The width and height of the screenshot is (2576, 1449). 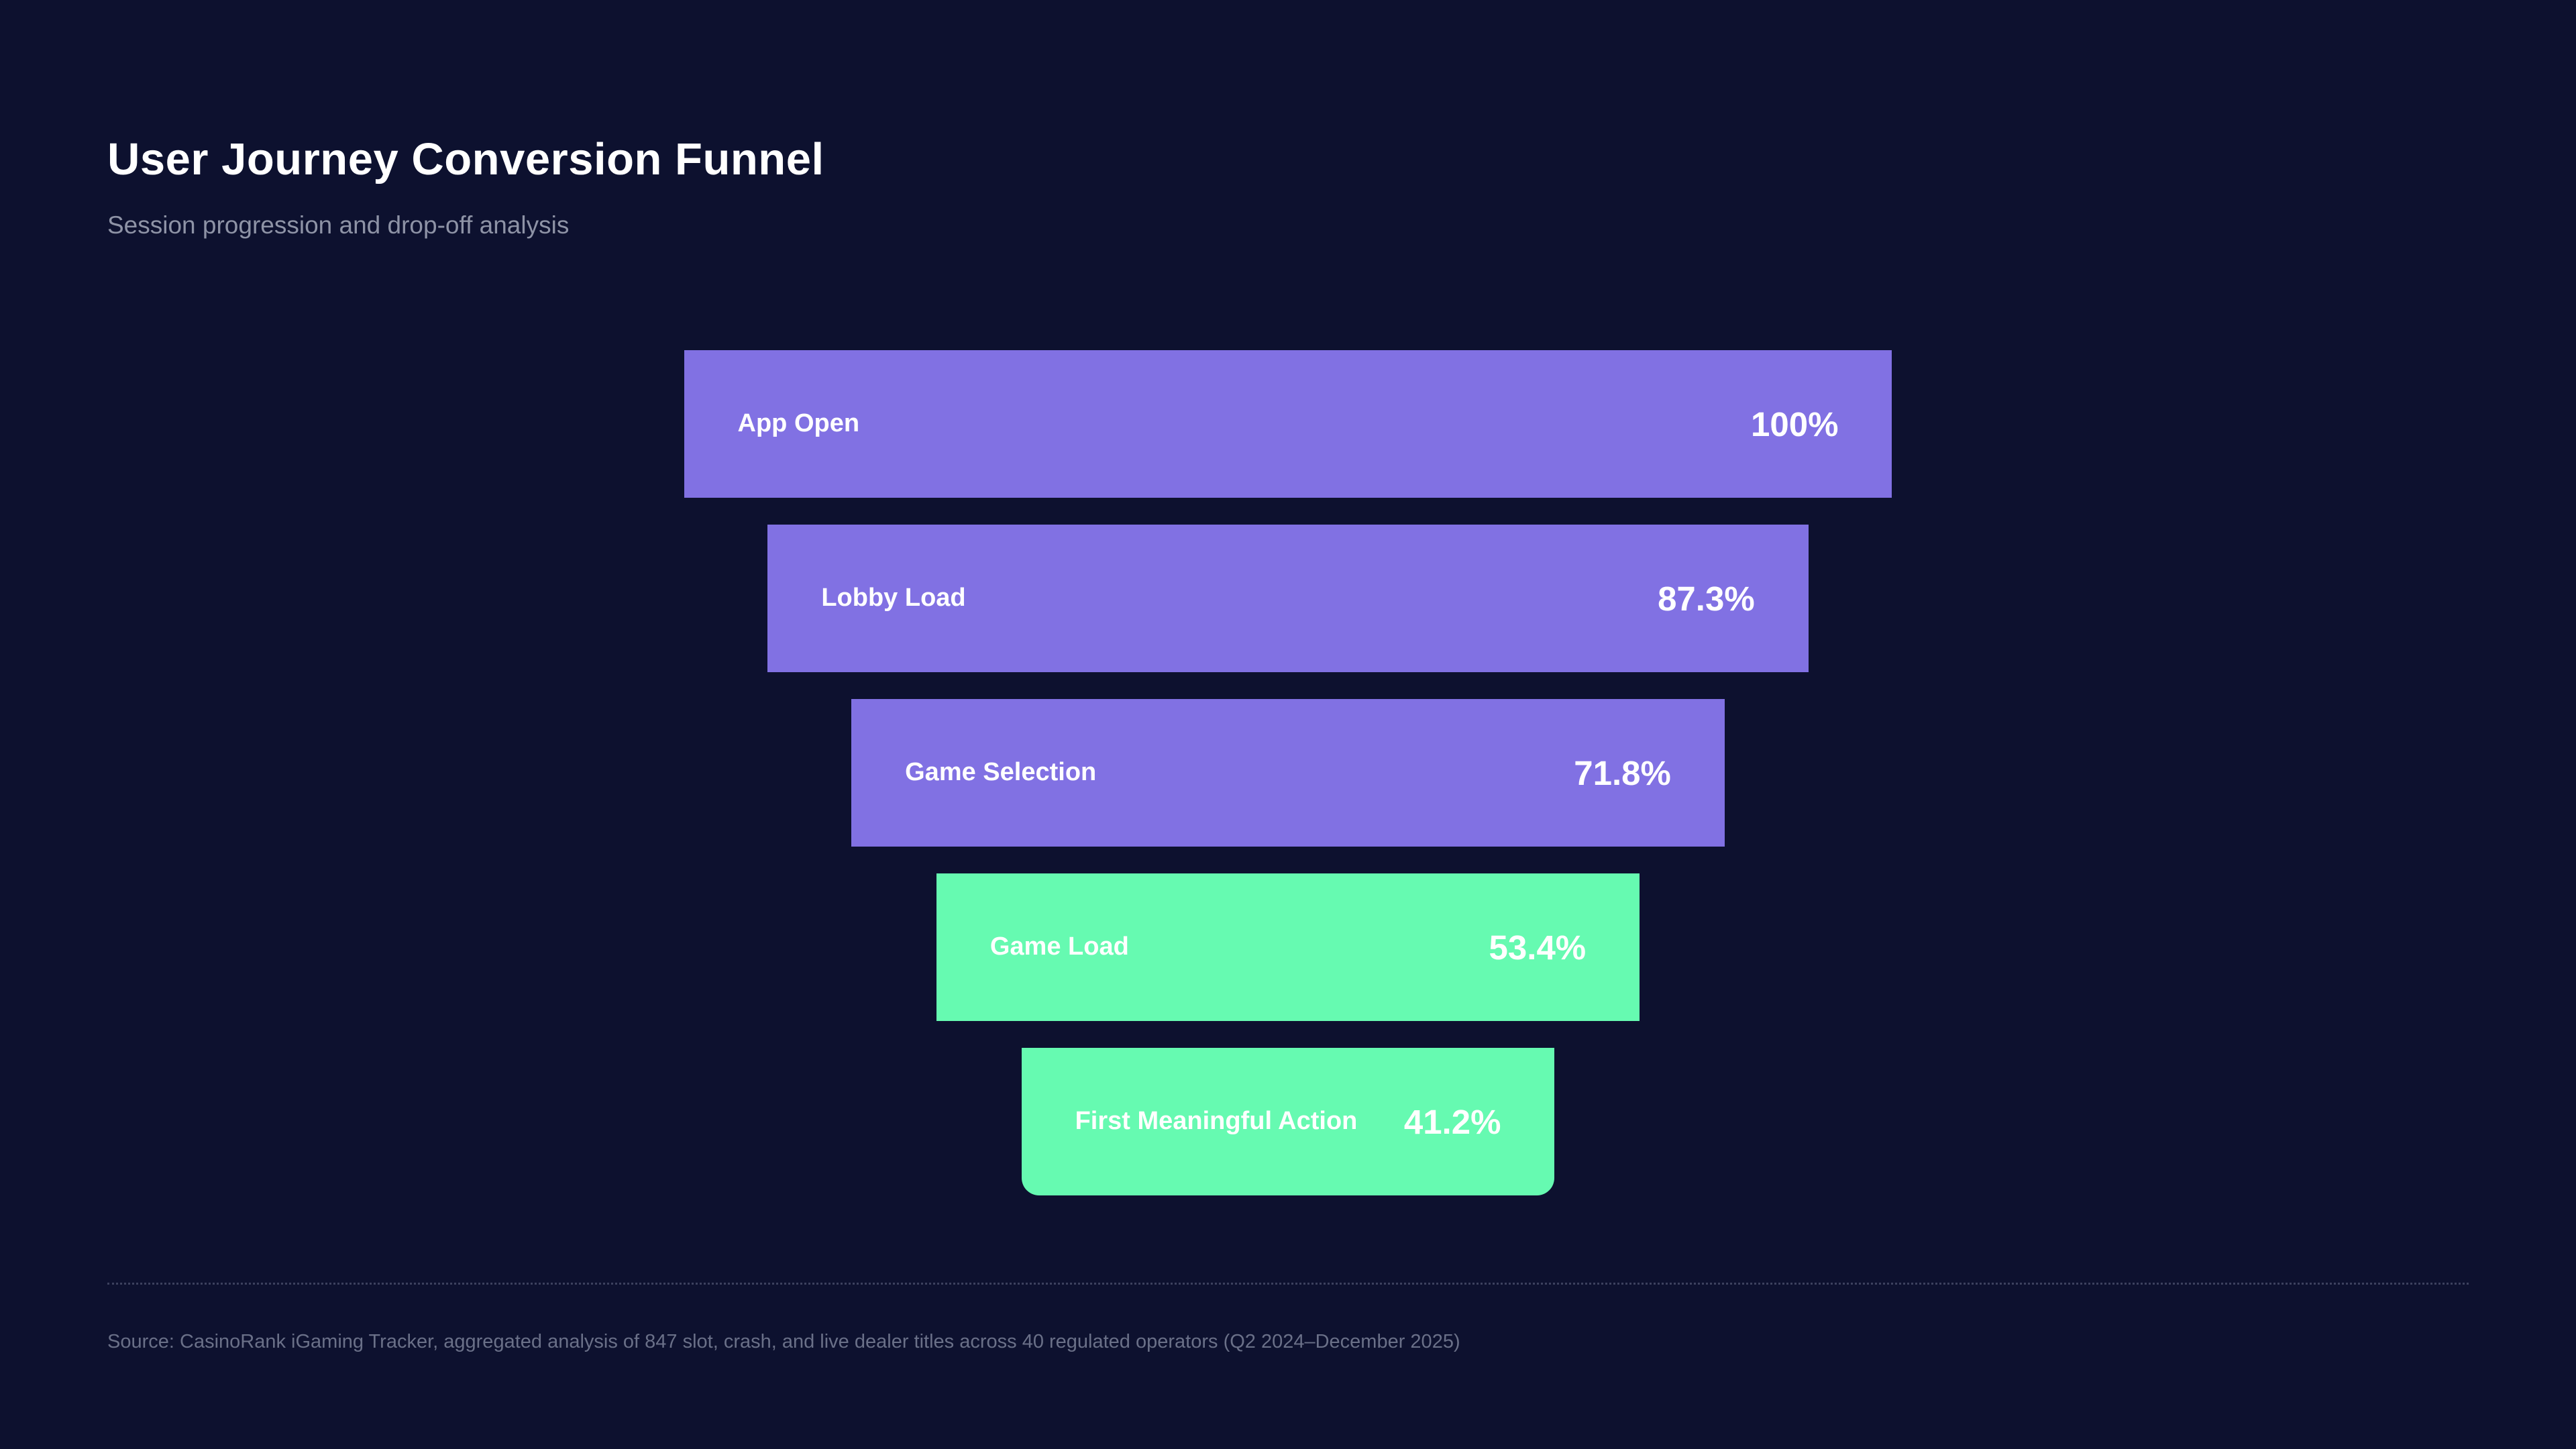 I want to click on footer-divider, so click(x=1288, y=1284).